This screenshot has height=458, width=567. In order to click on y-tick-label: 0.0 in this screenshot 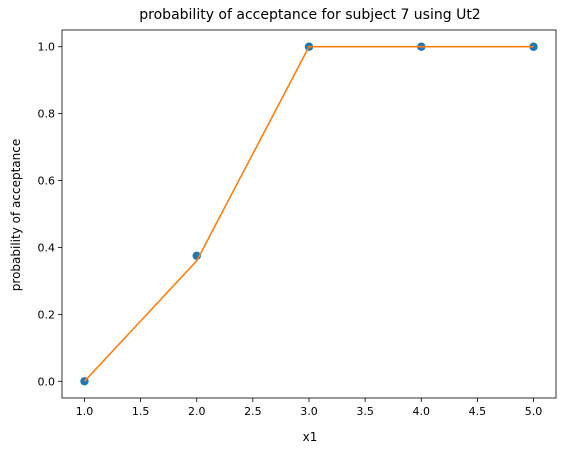, I will do `click(47, 381)`.